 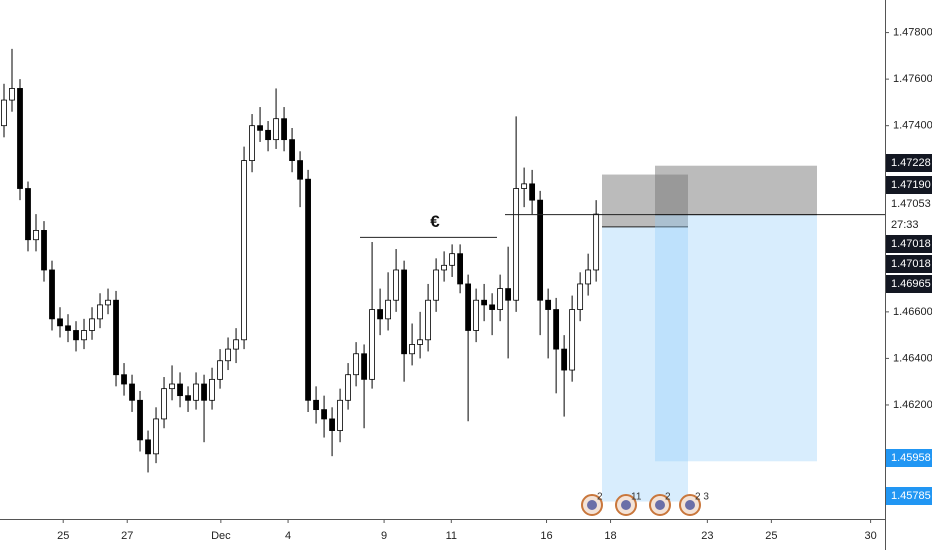 What do you see at coordinates (912, 405) in the screenshot?
I see `y-tick-label: 1.46200` at bounding box center [912, 405].